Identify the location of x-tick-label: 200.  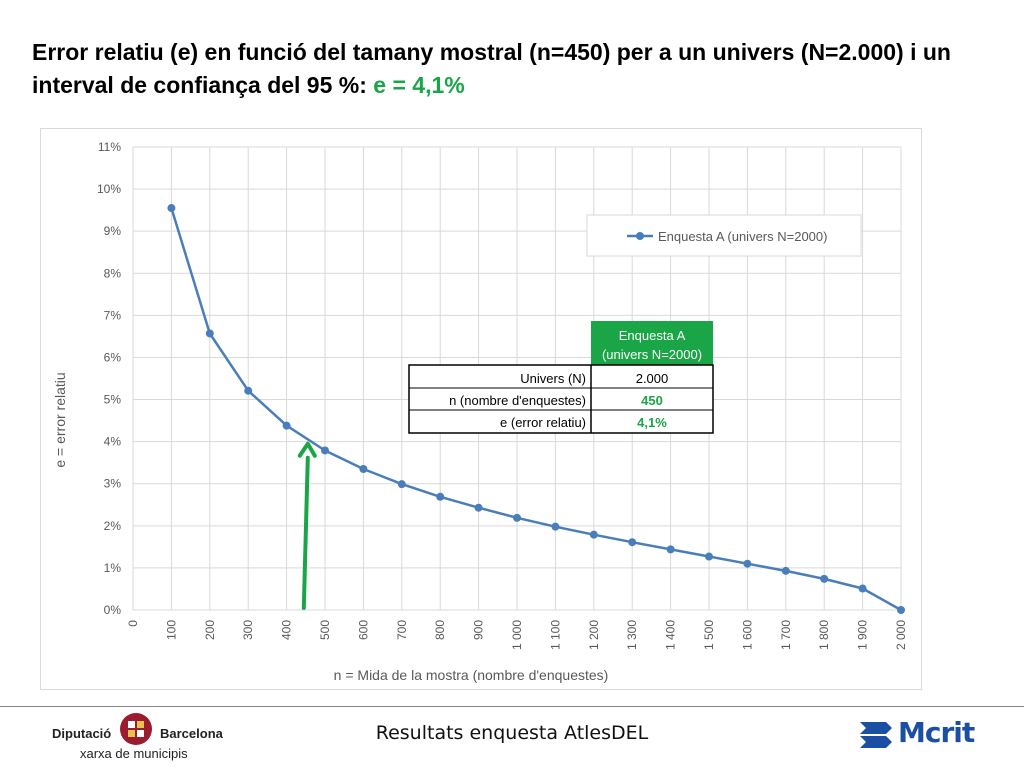
(210, 630).